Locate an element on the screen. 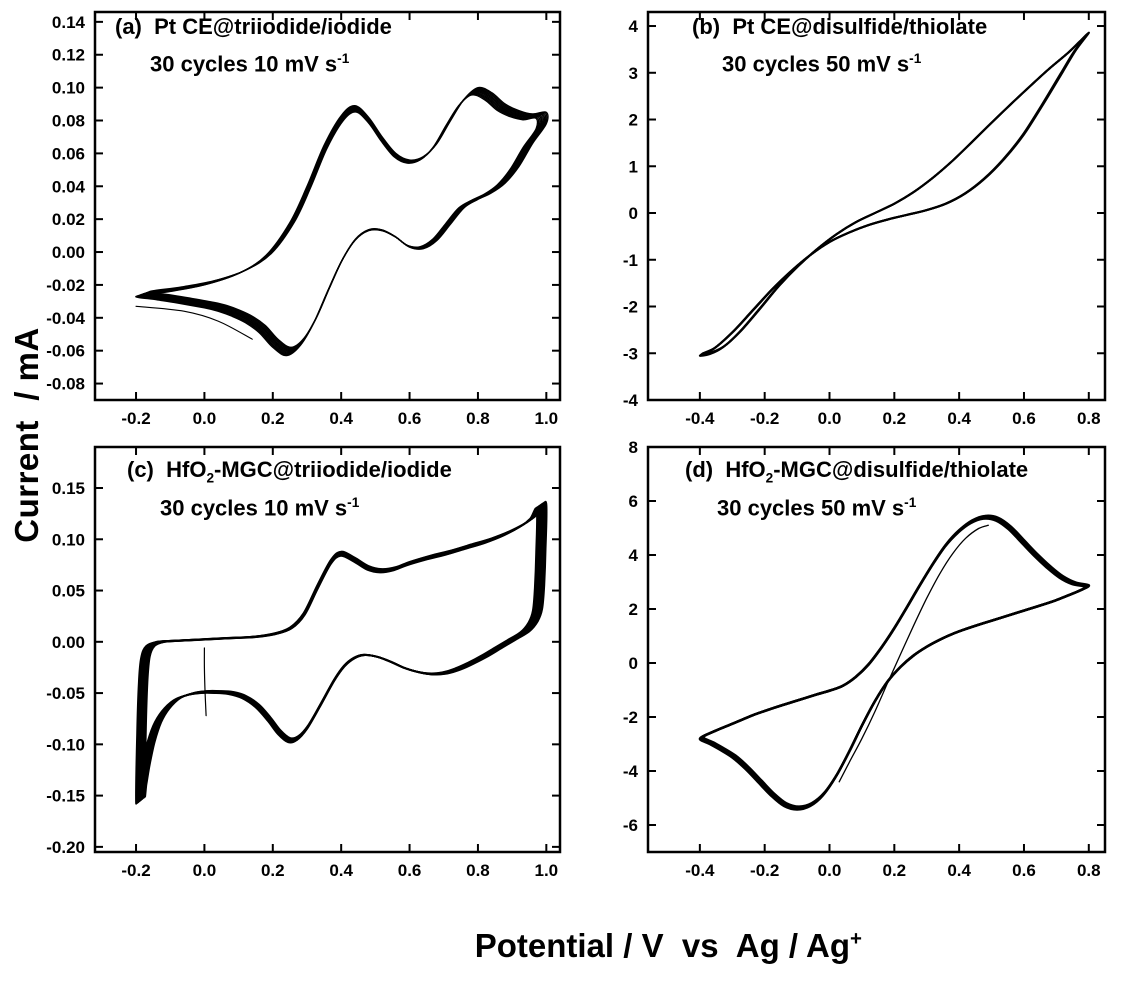  y-tick-label: 0.05 is located at coordinates (68, 591).